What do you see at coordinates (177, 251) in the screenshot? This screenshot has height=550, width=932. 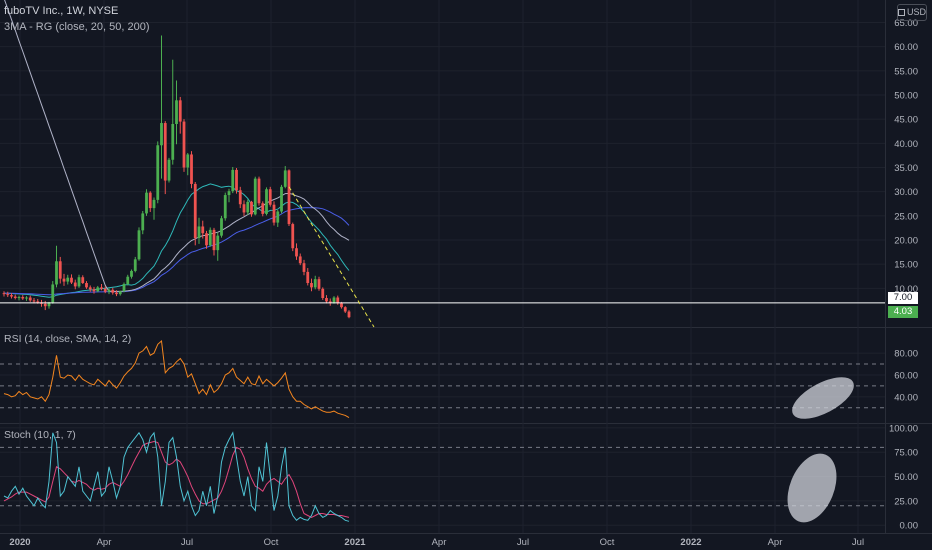 I see `ma50-line` at bounding box center [177, 251].